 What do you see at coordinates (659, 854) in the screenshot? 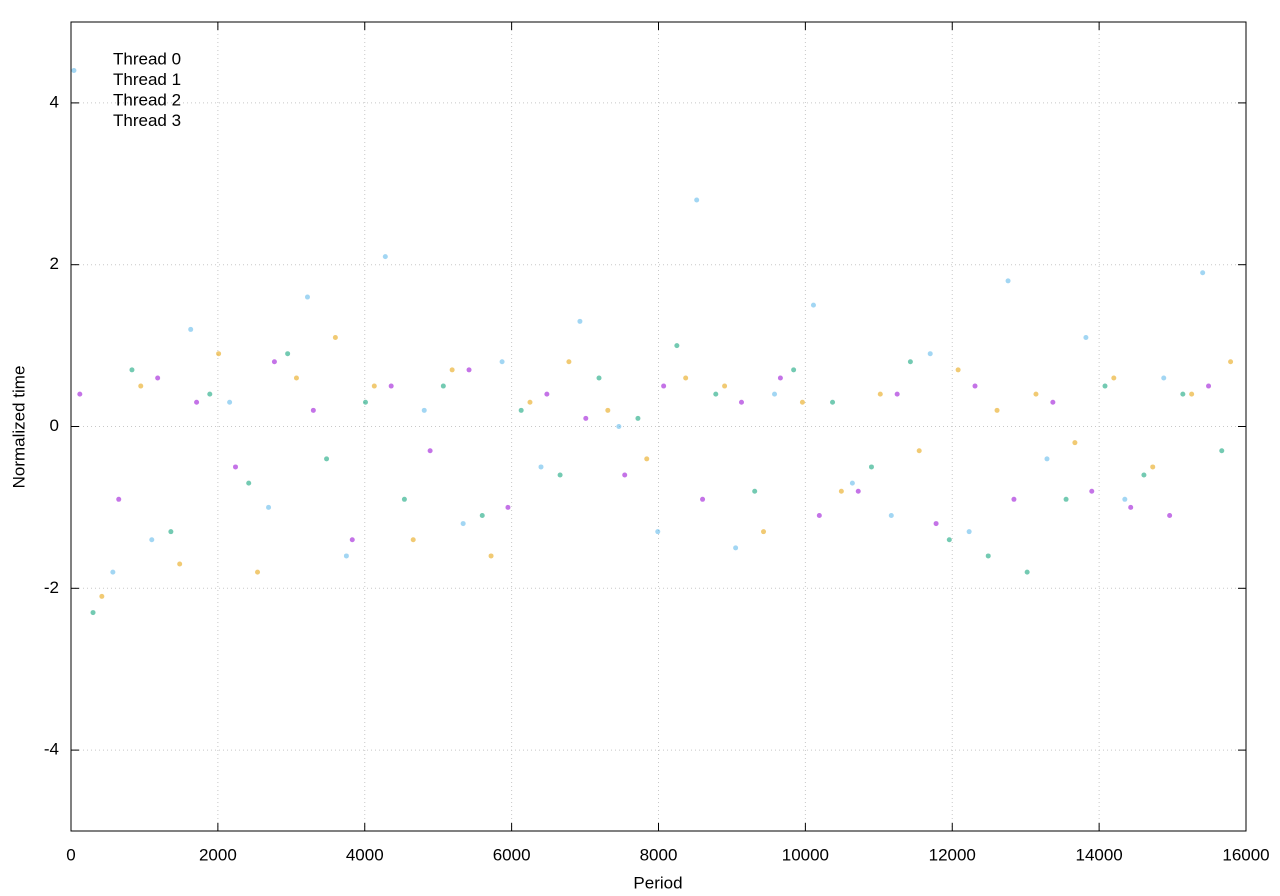
I see `x-tick-label: 8000` at bounding box center [659, 854].